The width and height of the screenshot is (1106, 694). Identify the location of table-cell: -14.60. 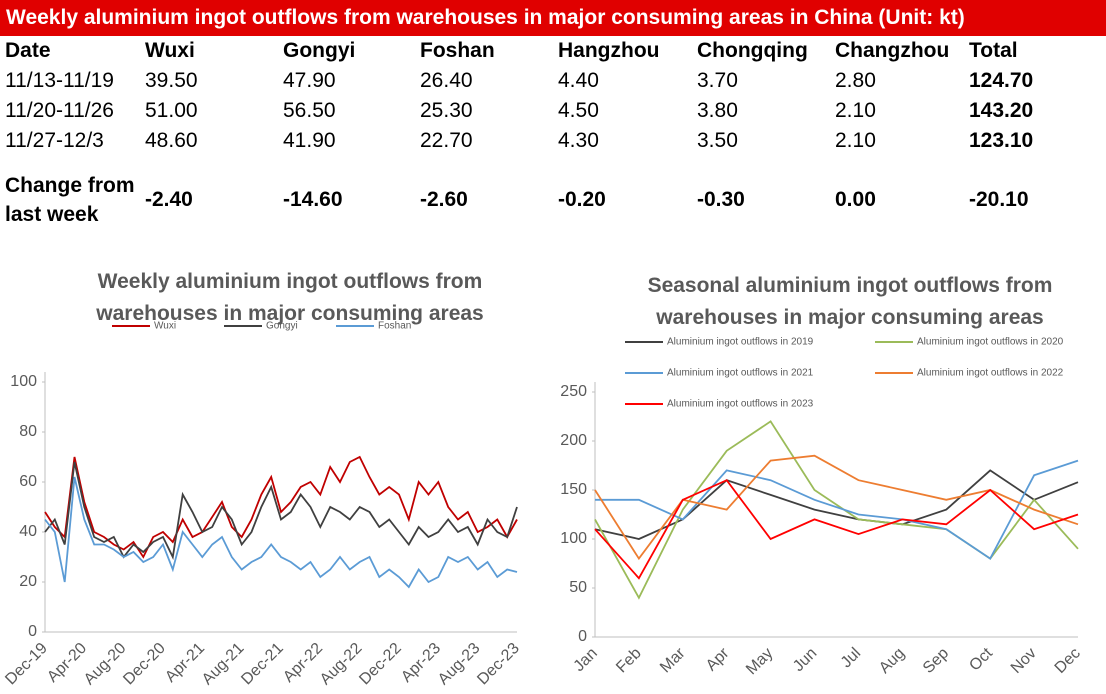
(313, 199).